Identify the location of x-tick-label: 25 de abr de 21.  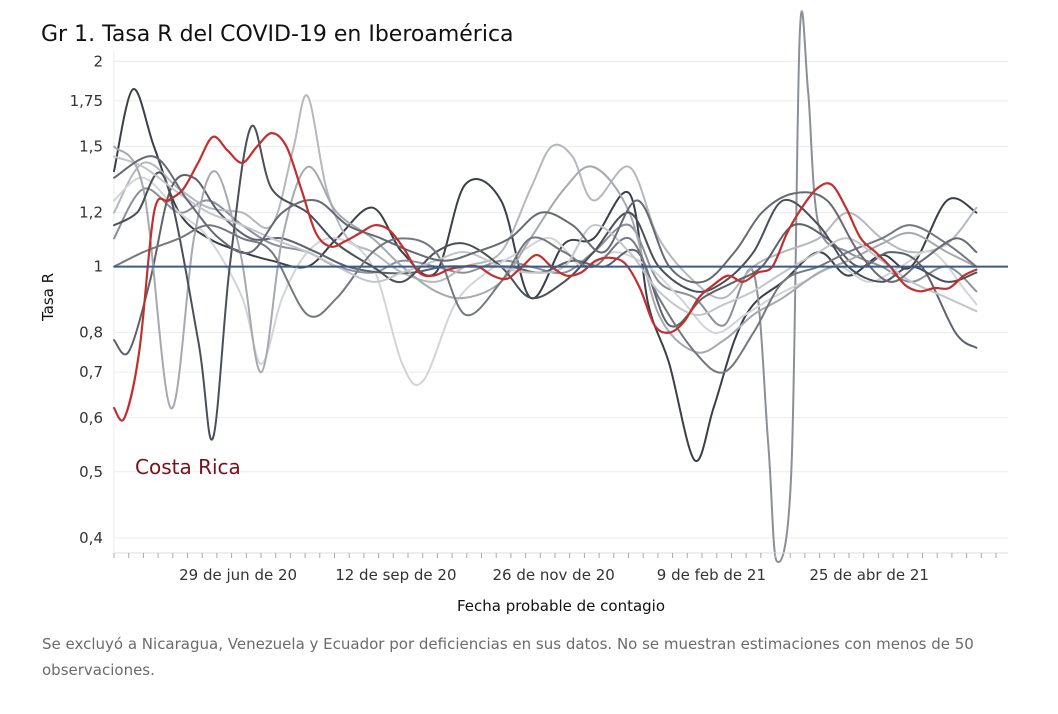
(869, 575).